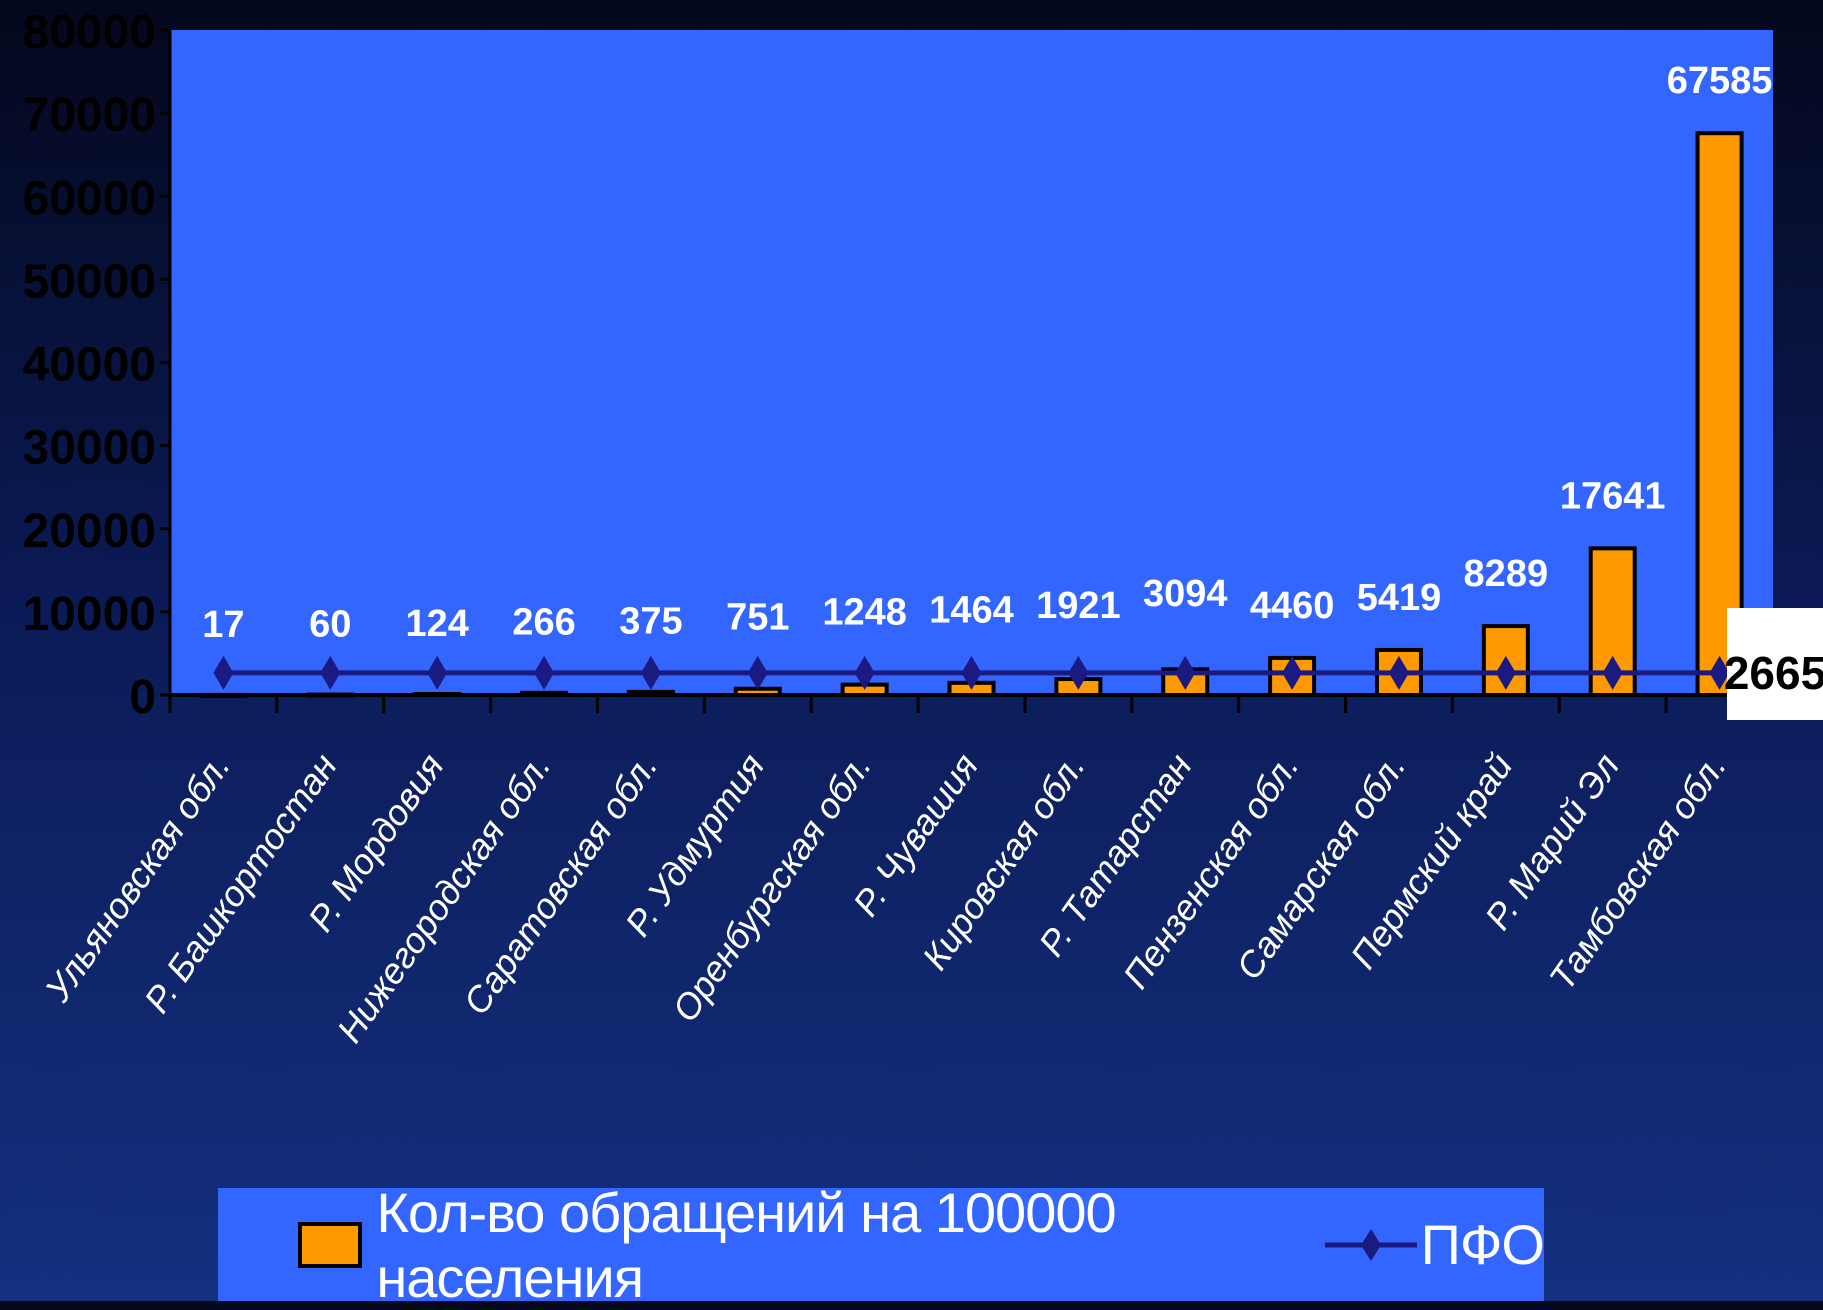  What do you see at coordinates (444, 898) in the screenshot?
I see `category-label: Нижегородская обл.` at bounding box center [444, 898].